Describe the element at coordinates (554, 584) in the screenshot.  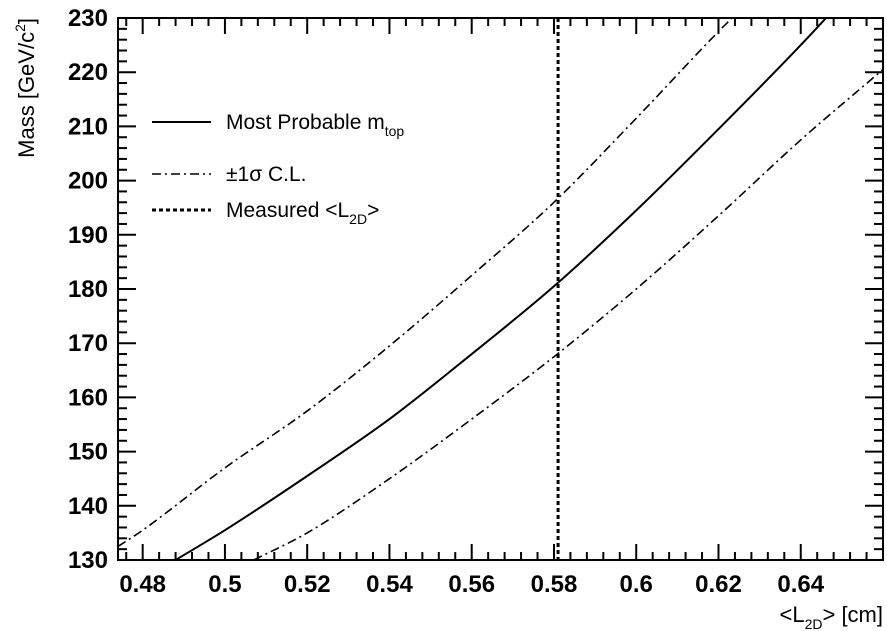
I see `x-tick-label: 0.58` at that location.